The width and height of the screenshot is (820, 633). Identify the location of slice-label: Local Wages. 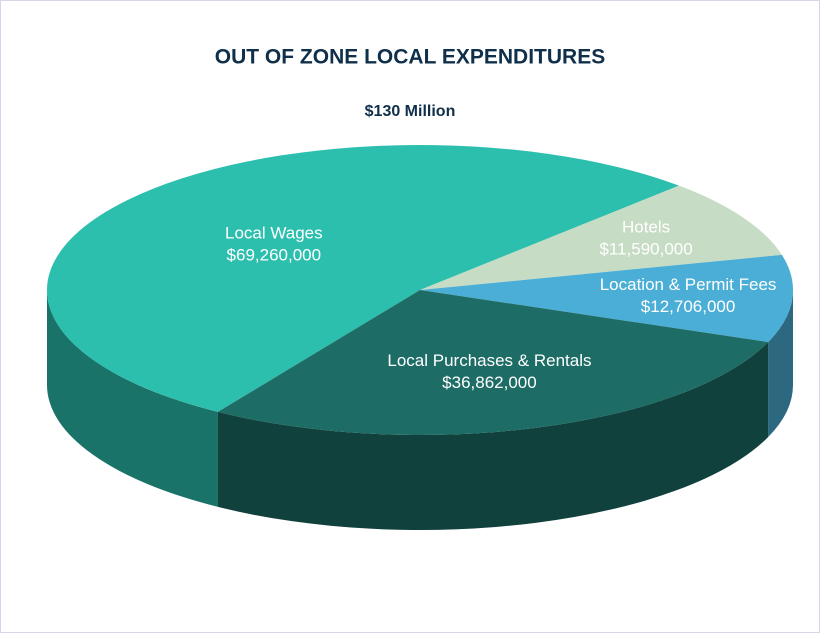
(274, 232).